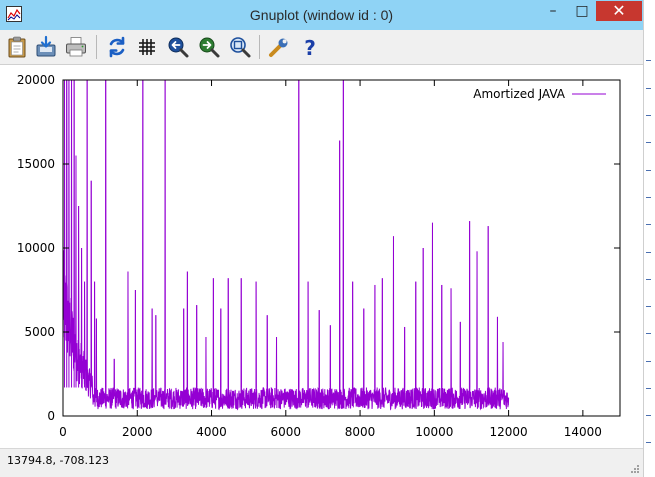 This screenshot has width=655, height=477. What do you see at coordinates (635, 469) in the screenshot?
I see `resize-grip-icon` at bounding box center [635, 469].